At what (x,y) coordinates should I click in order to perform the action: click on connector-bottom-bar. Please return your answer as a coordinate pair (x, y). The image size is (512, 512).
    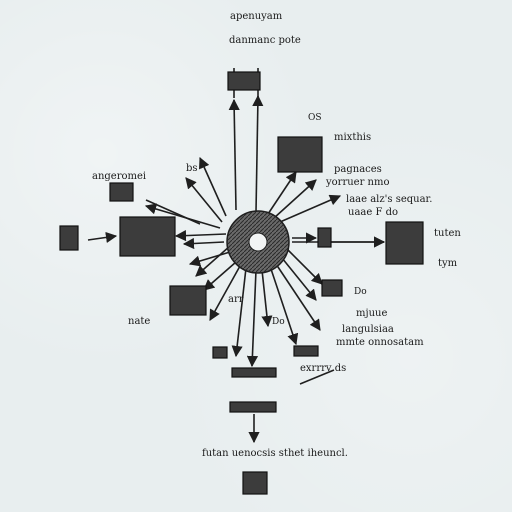
    Looking at the image, I should click on (252, 318).